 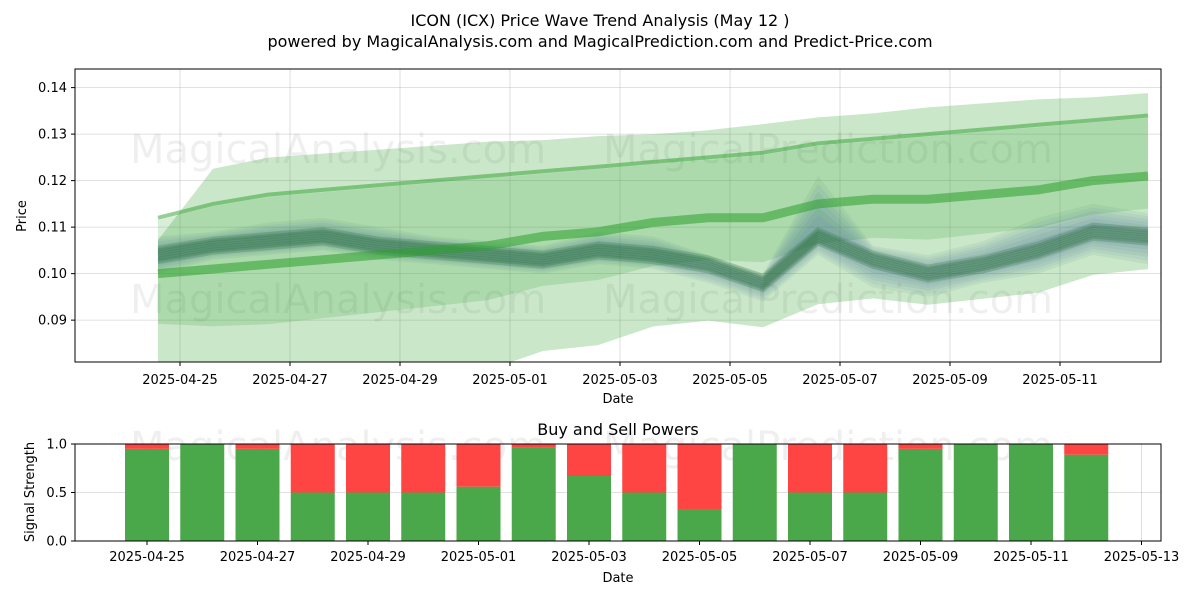 I want to click on price-x-tick-label: 2025-05-07, so click(x=840, y=380).